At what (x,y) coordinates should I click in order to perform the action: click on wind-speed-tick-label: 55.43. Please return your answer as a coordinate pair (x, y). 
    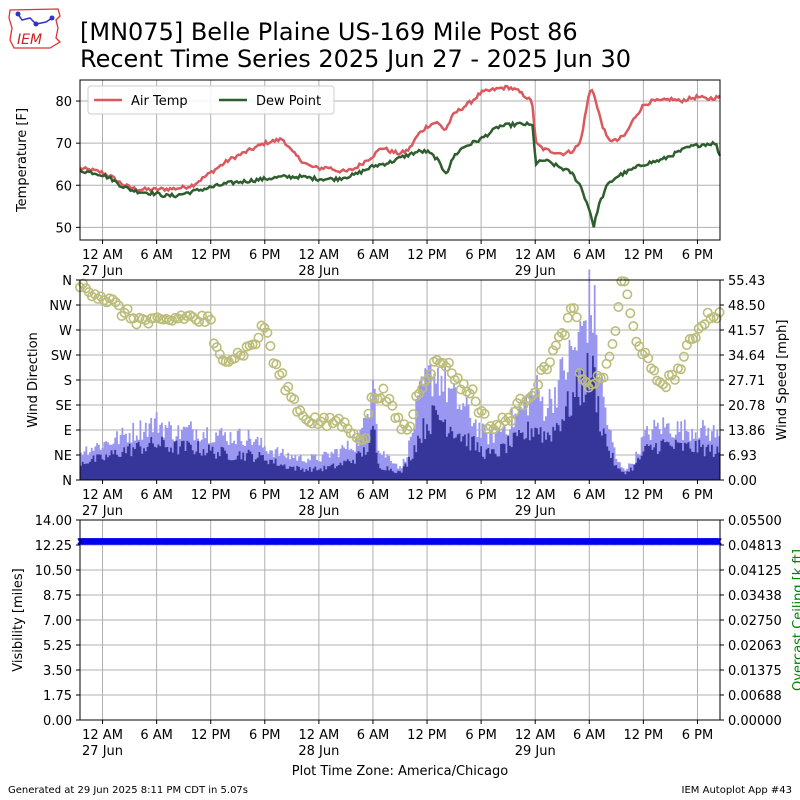
    Looking at the image, I should click on (746, 281).